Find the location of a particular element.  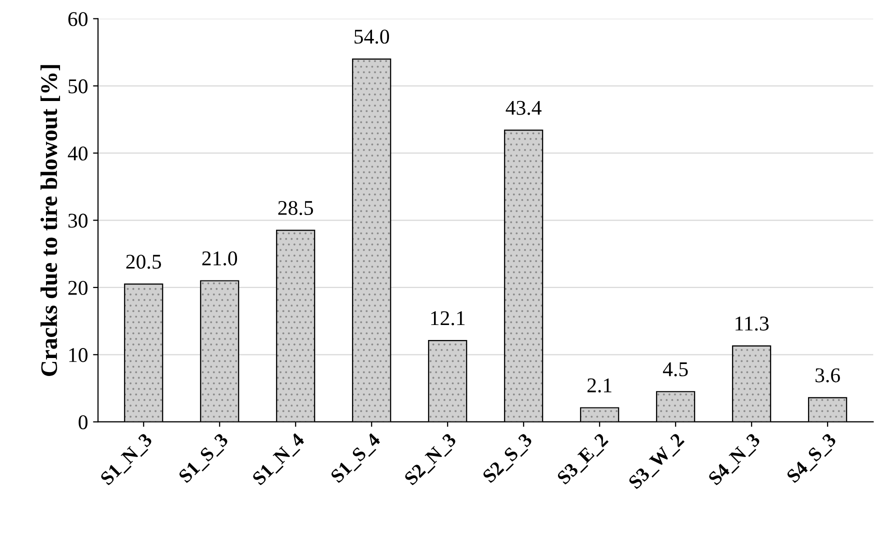

y-tick-label: 10 is located at coordinates (78, 355).